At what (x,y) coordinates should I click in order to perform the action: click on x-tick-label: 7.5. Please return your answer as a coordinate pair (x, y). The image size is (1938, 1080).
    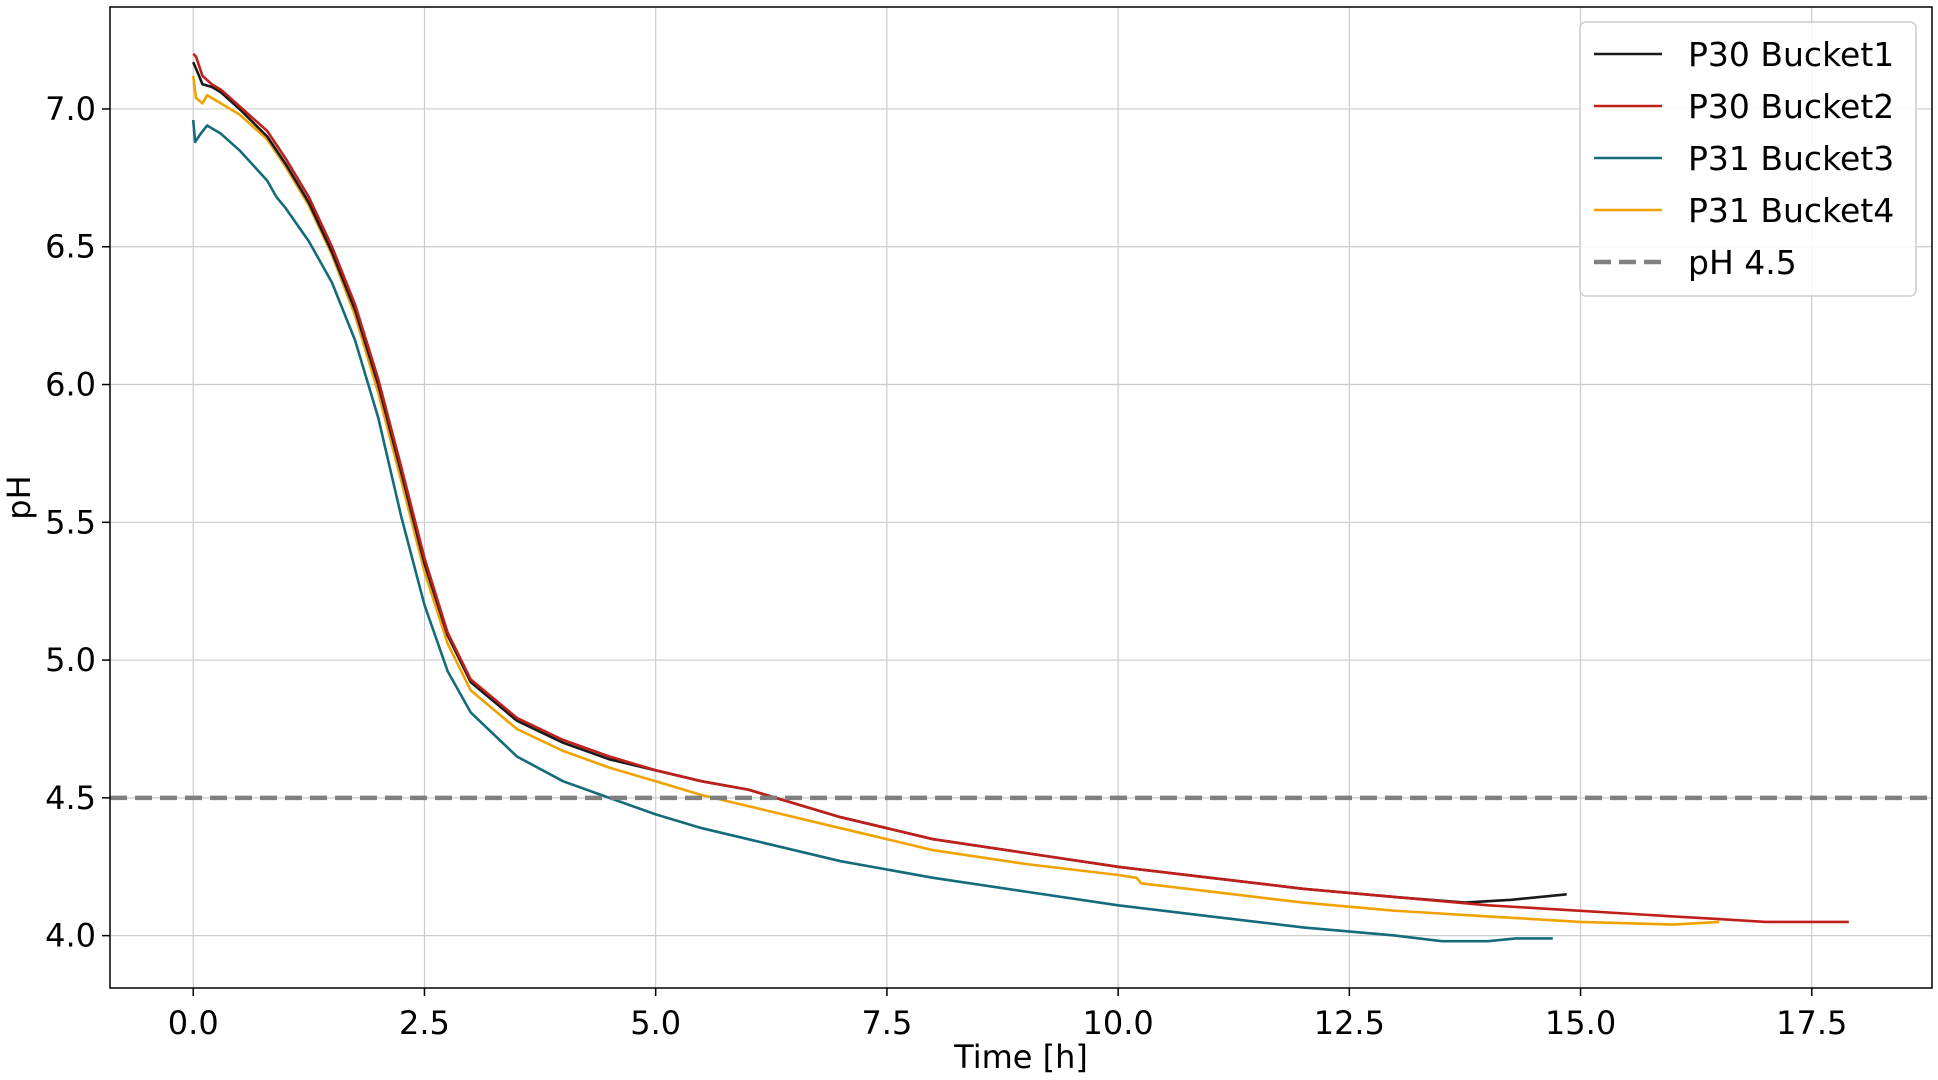
    Looking at the image, I should click on (886, 1023).